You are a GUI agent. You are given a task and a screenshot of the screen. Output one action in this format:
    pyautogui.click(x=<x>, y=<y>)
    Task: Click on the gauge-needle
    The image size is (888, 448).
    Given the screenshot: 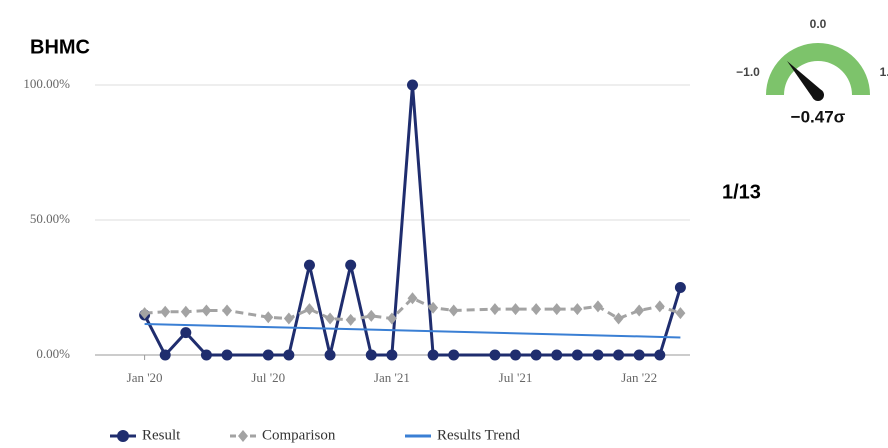 What is the action you would take?
    pyautogui.click(x=805, y=80)
    